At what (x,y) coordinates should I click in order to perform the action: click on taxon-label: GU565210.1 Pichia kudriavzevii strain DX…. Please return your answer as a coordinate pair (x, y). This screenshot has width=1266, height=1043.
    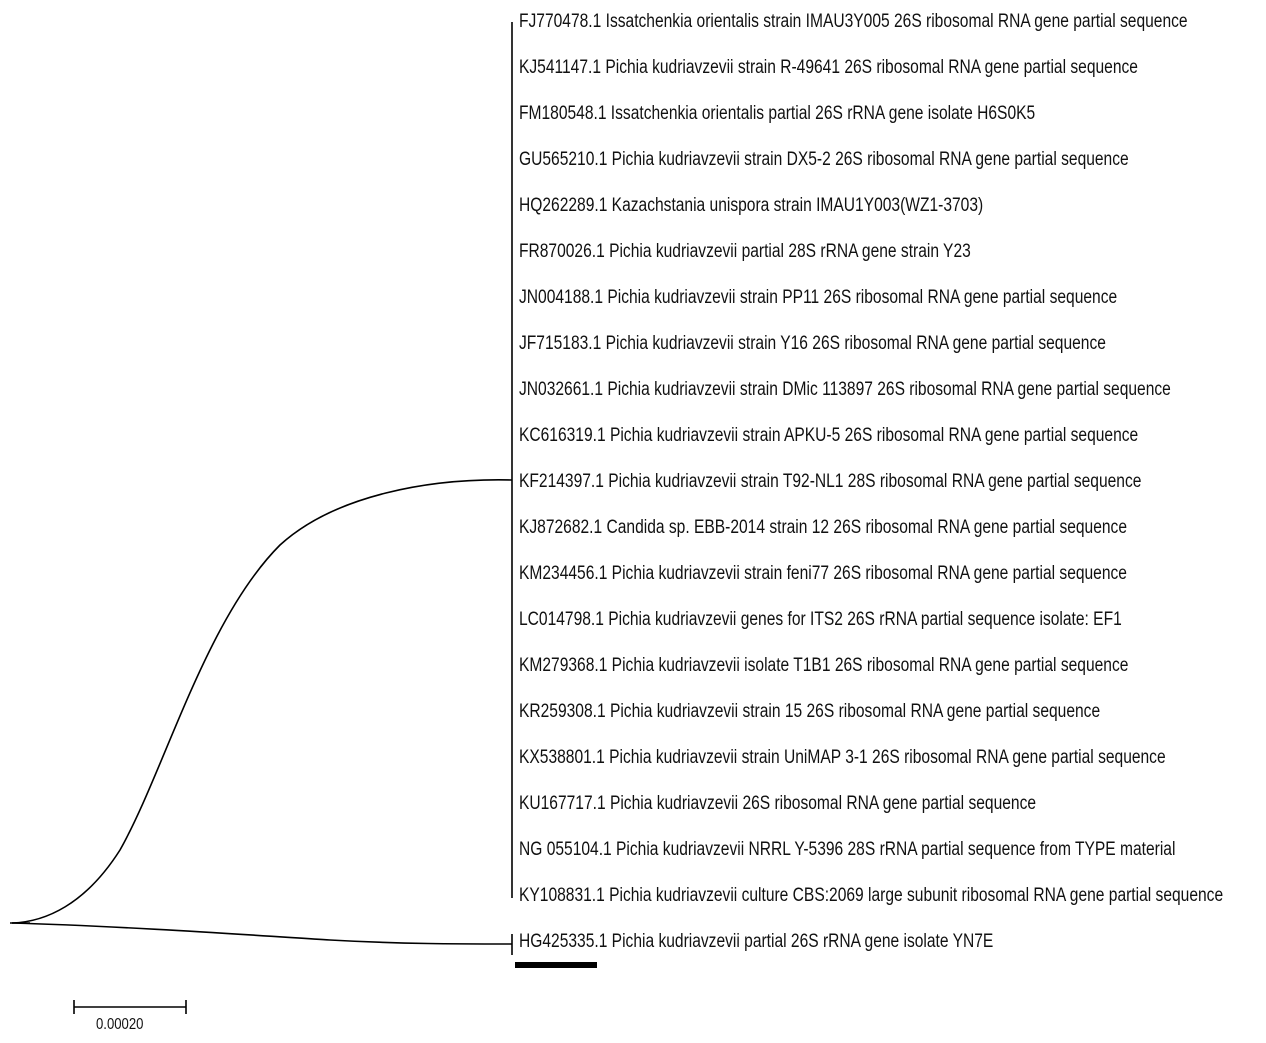
    Looking at the image, I should click on (824, 159).